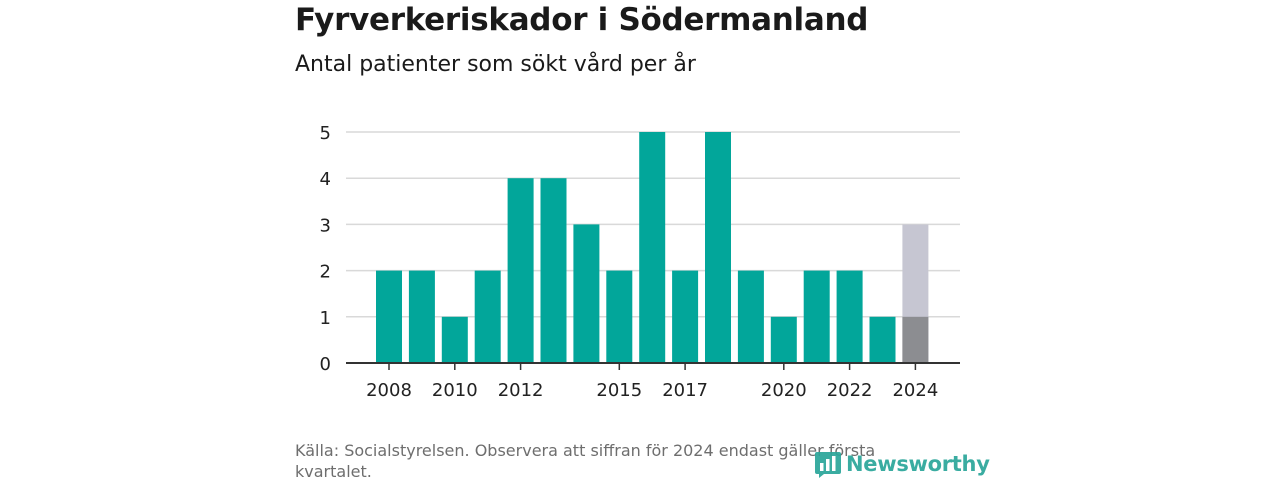  Describe the element at coordinates (783, 339) in the screenshot. I see `bar-2020` at that location.